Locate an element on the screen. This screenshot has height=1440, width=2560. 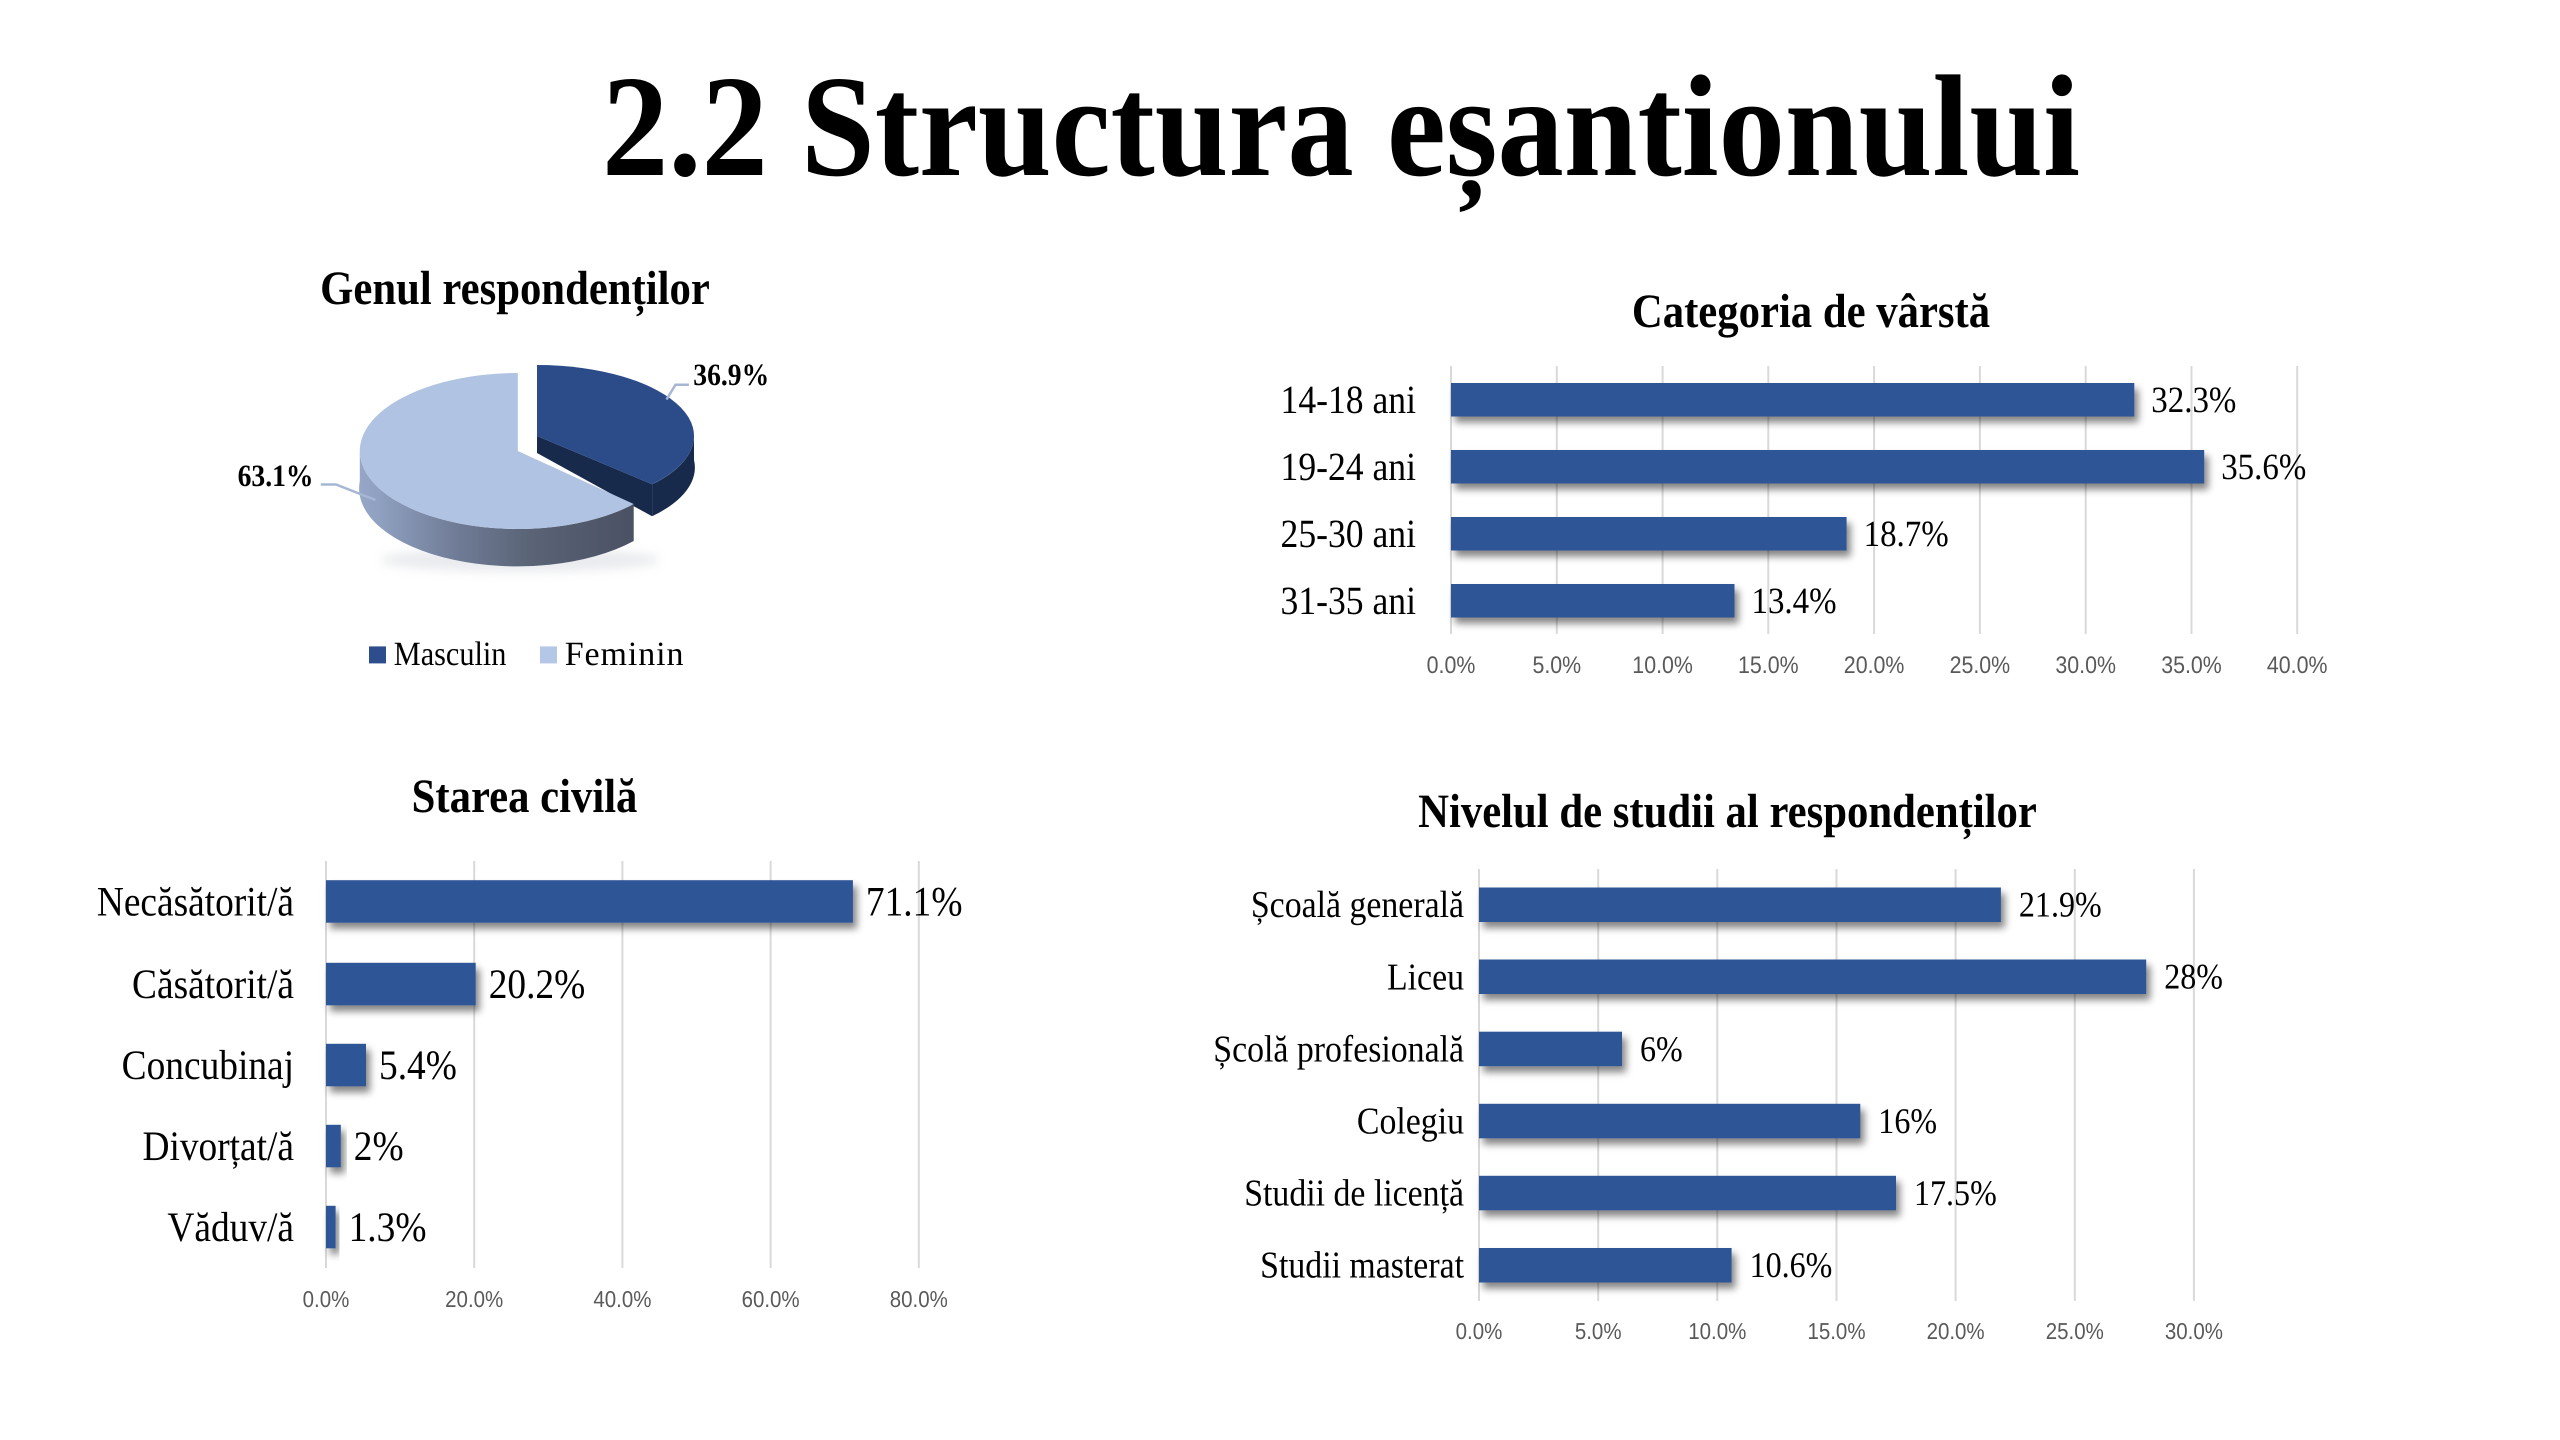
svg-text: 21.9% is located at coordinates (2060, 905).